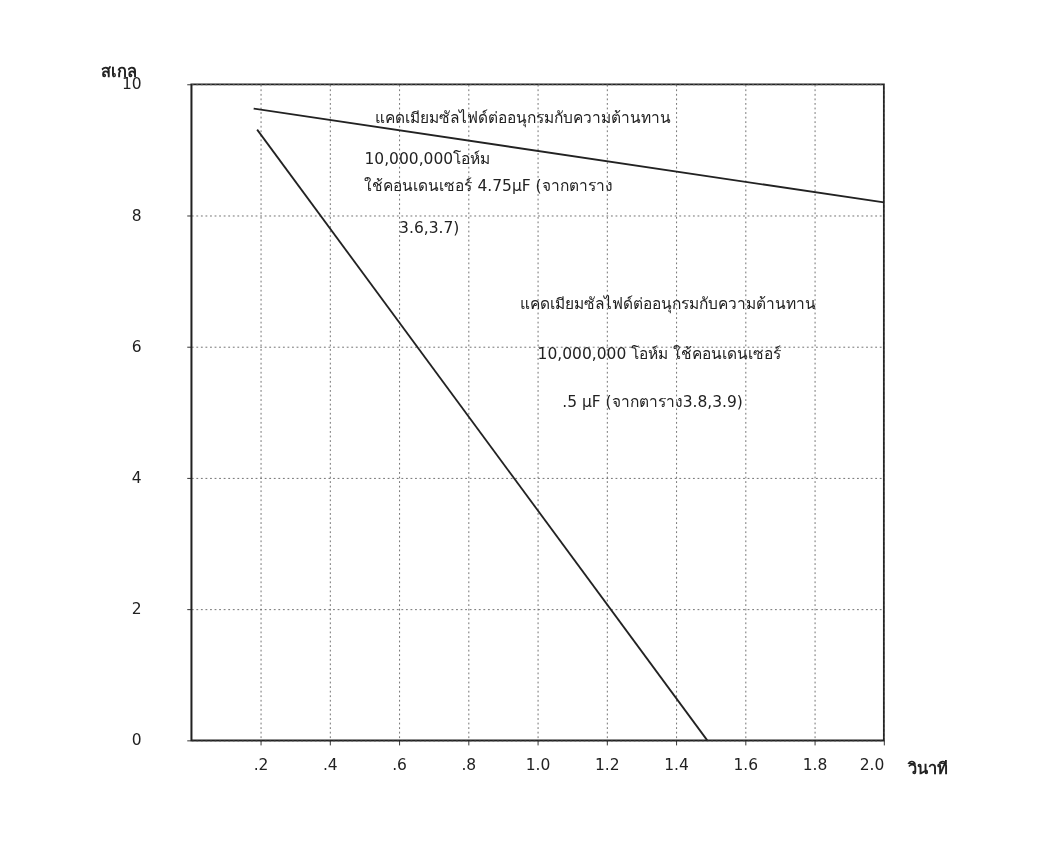 This screenshot has width=1057, height=857. Describe the element at coordinates (928, 768) in the screenshot. I see `x-axis-title: วินาที` at that location.